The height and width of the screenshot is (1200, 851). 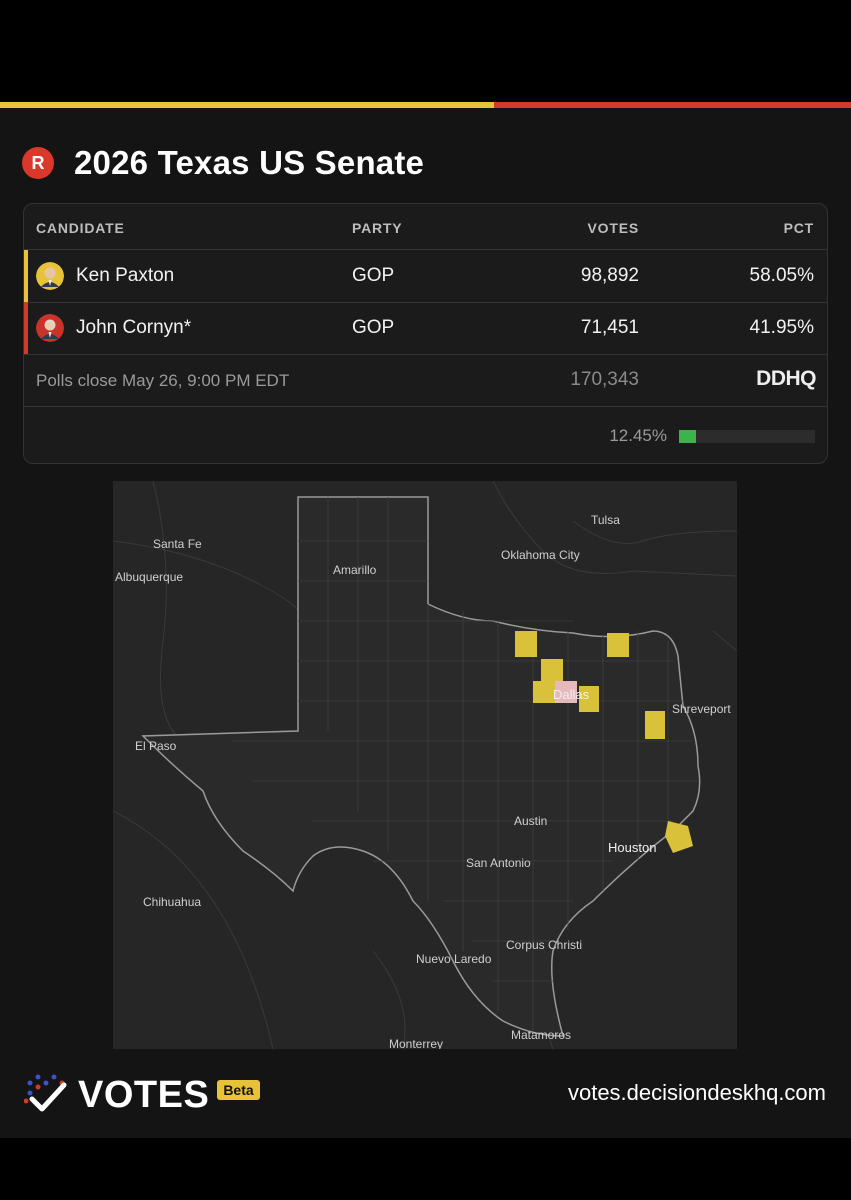 I want to click on leader-color-bar, so click(x=247, y=105).